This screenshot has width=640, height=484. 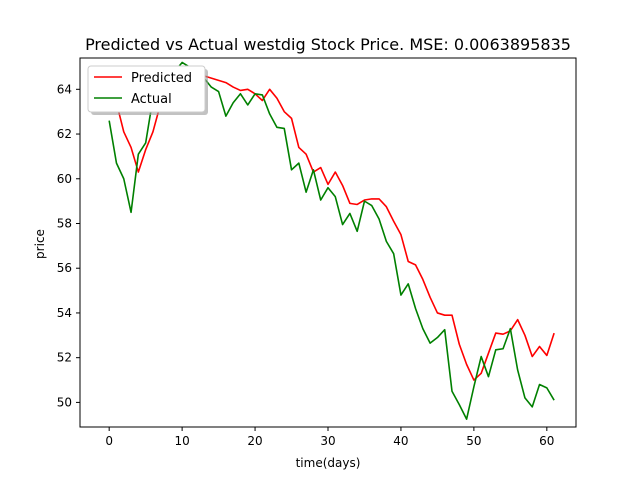 I want to click on y-tick-label: 58, so click(x=64, y=223).